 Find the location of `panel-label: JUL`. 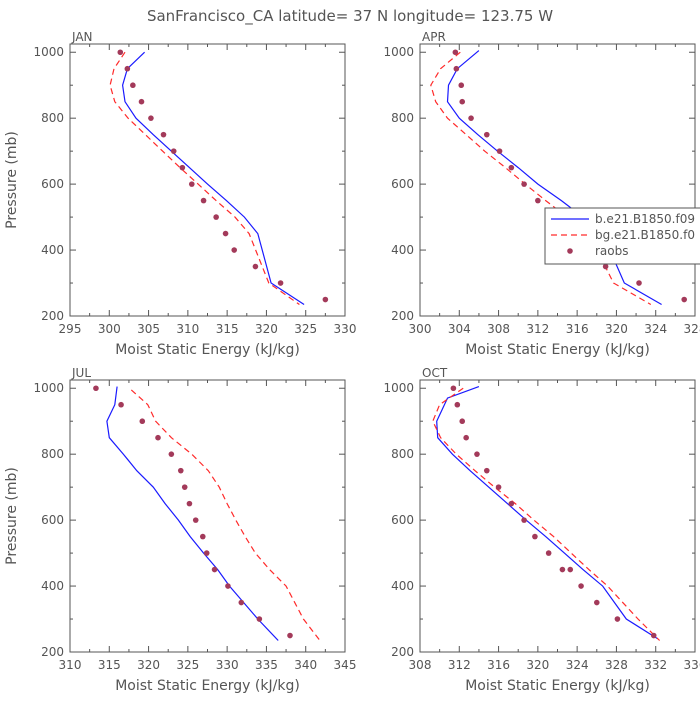

panel-label: JUL is located at coordinates (81, 373).